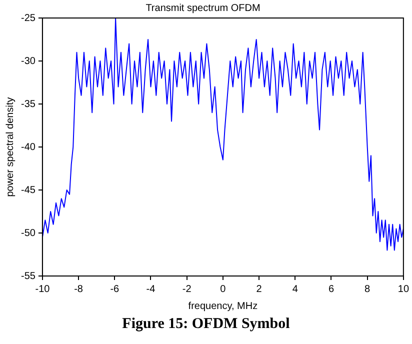  What do you see at coordinates (367, 289) in the screenshot?
I see `x-tick-label: 8` at bounding box center [367, 289].